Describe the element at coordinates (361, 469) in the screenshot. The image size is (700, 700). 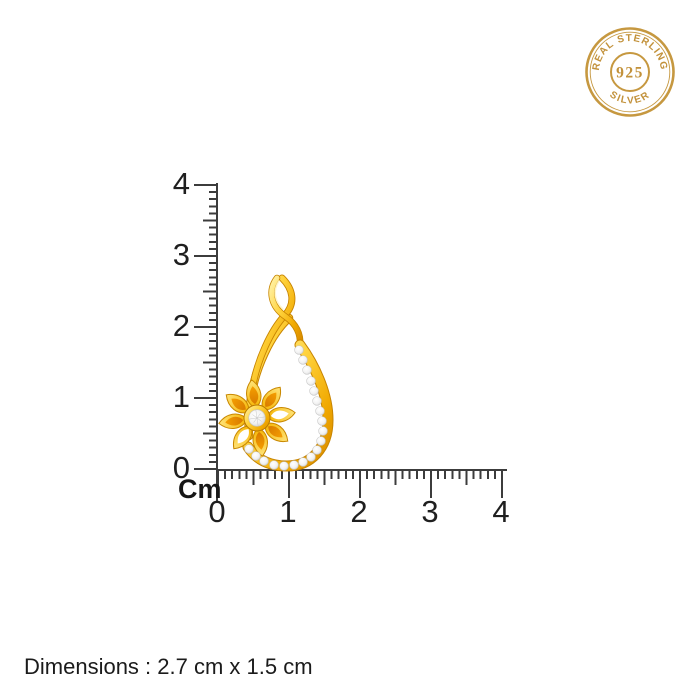
I see `horizontal-ruler-line` at that location.